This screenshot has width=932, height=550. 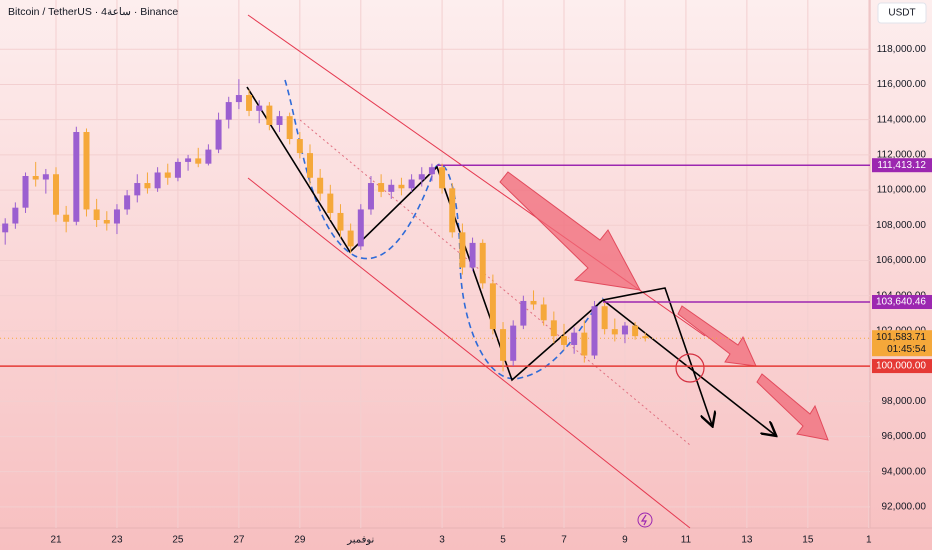 What do you see at coordinates (300, 540) in the screenshot?
I see `x-tick-label: 29` at bounding box center [300, 540].